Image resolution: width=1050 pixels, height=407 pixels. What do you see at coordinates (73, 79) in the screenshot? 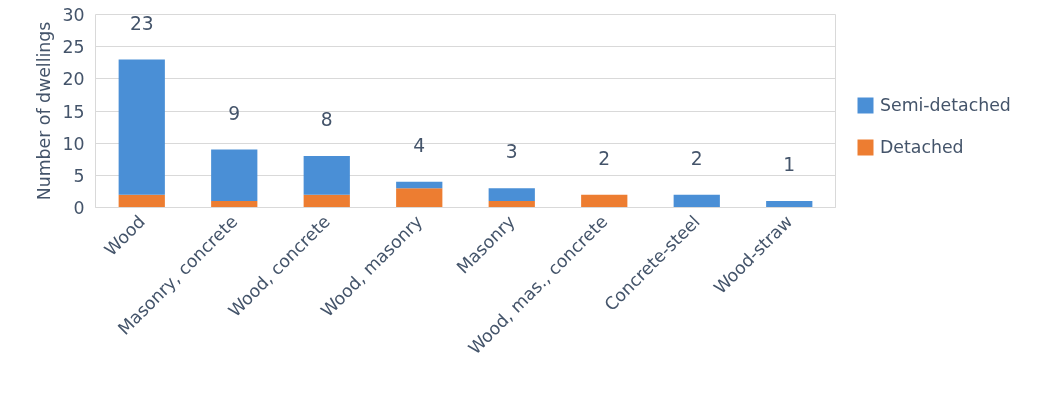
I see `y-tick-label: 20` at bounding box center [73, 79].